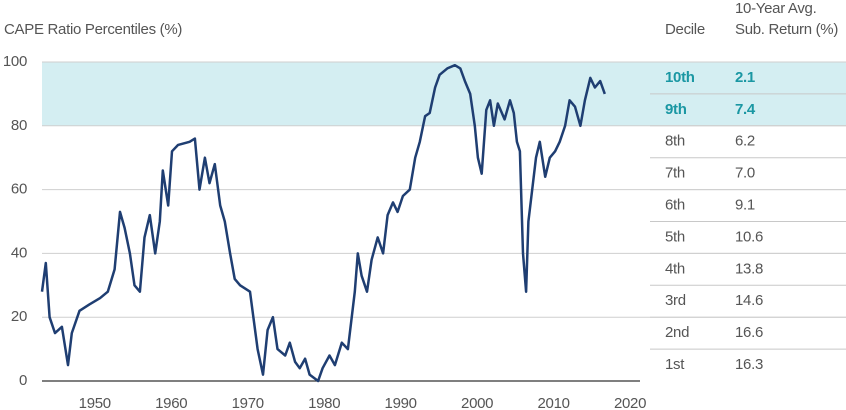 The width and height of the screenshot is (846, 410). Describe the element at coordinates (630, 402) in the screenshot. I see `x-tick-label: 2020` at that location.